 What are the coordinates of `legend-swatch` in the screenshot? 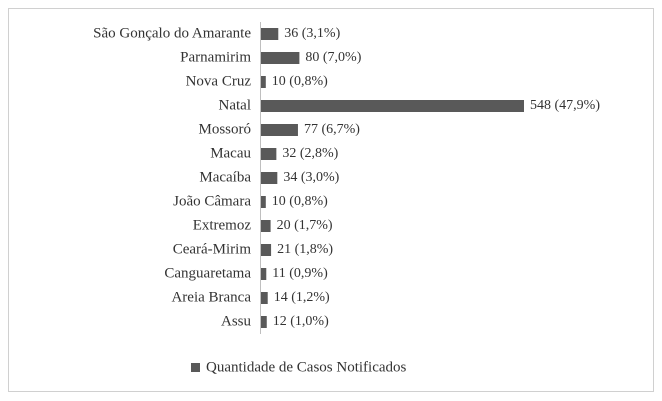 It's located at (195, 367).